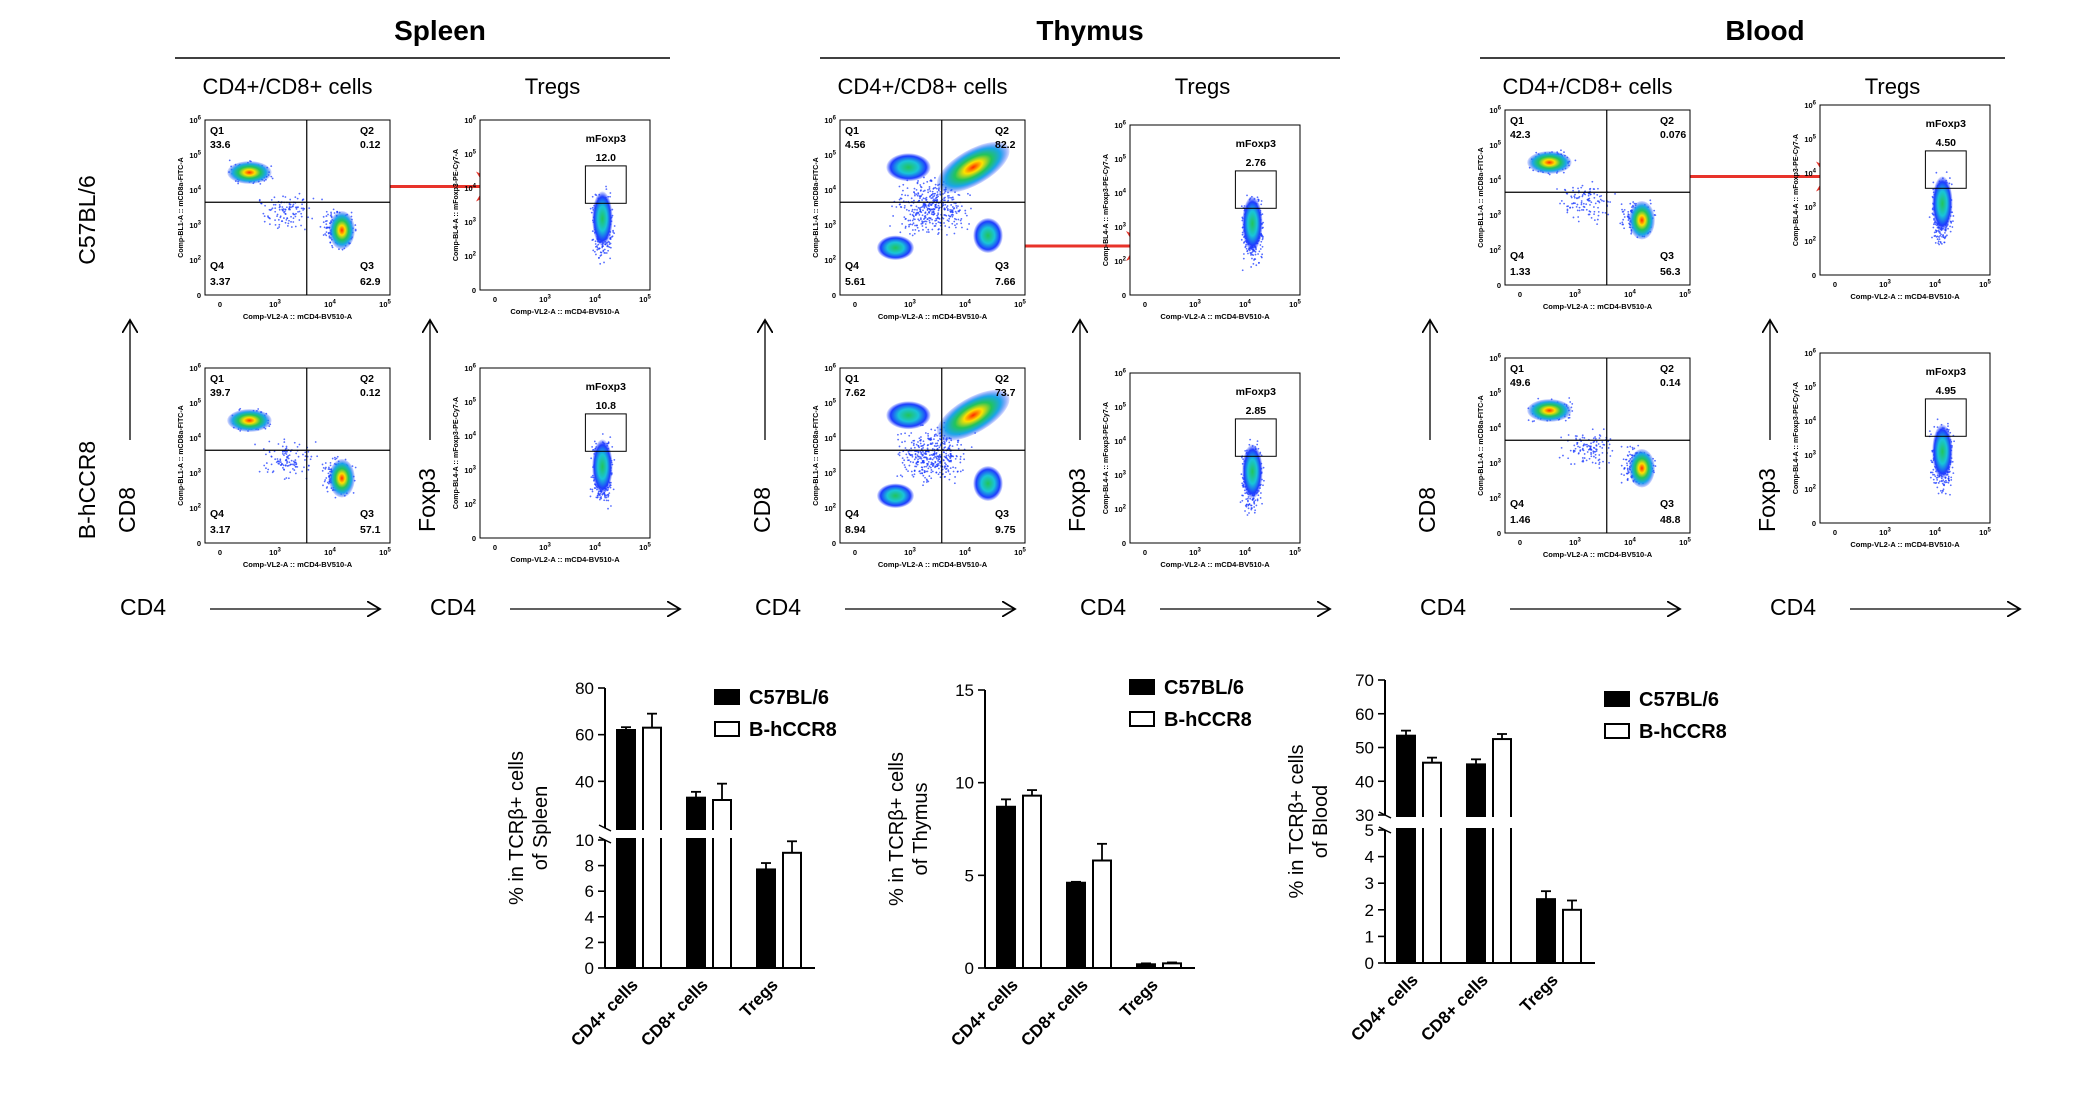  Describe the element at coordinates (217, 266) in the screenshot. I see `q4-label: Q4` at that location.